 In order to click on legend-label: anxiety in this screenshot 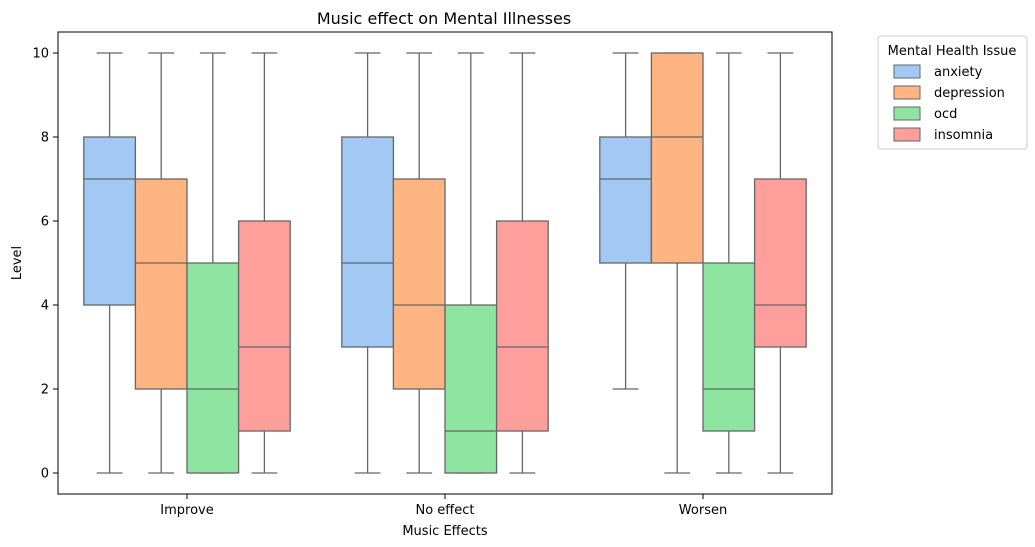, I will do `click(958, 72)`.